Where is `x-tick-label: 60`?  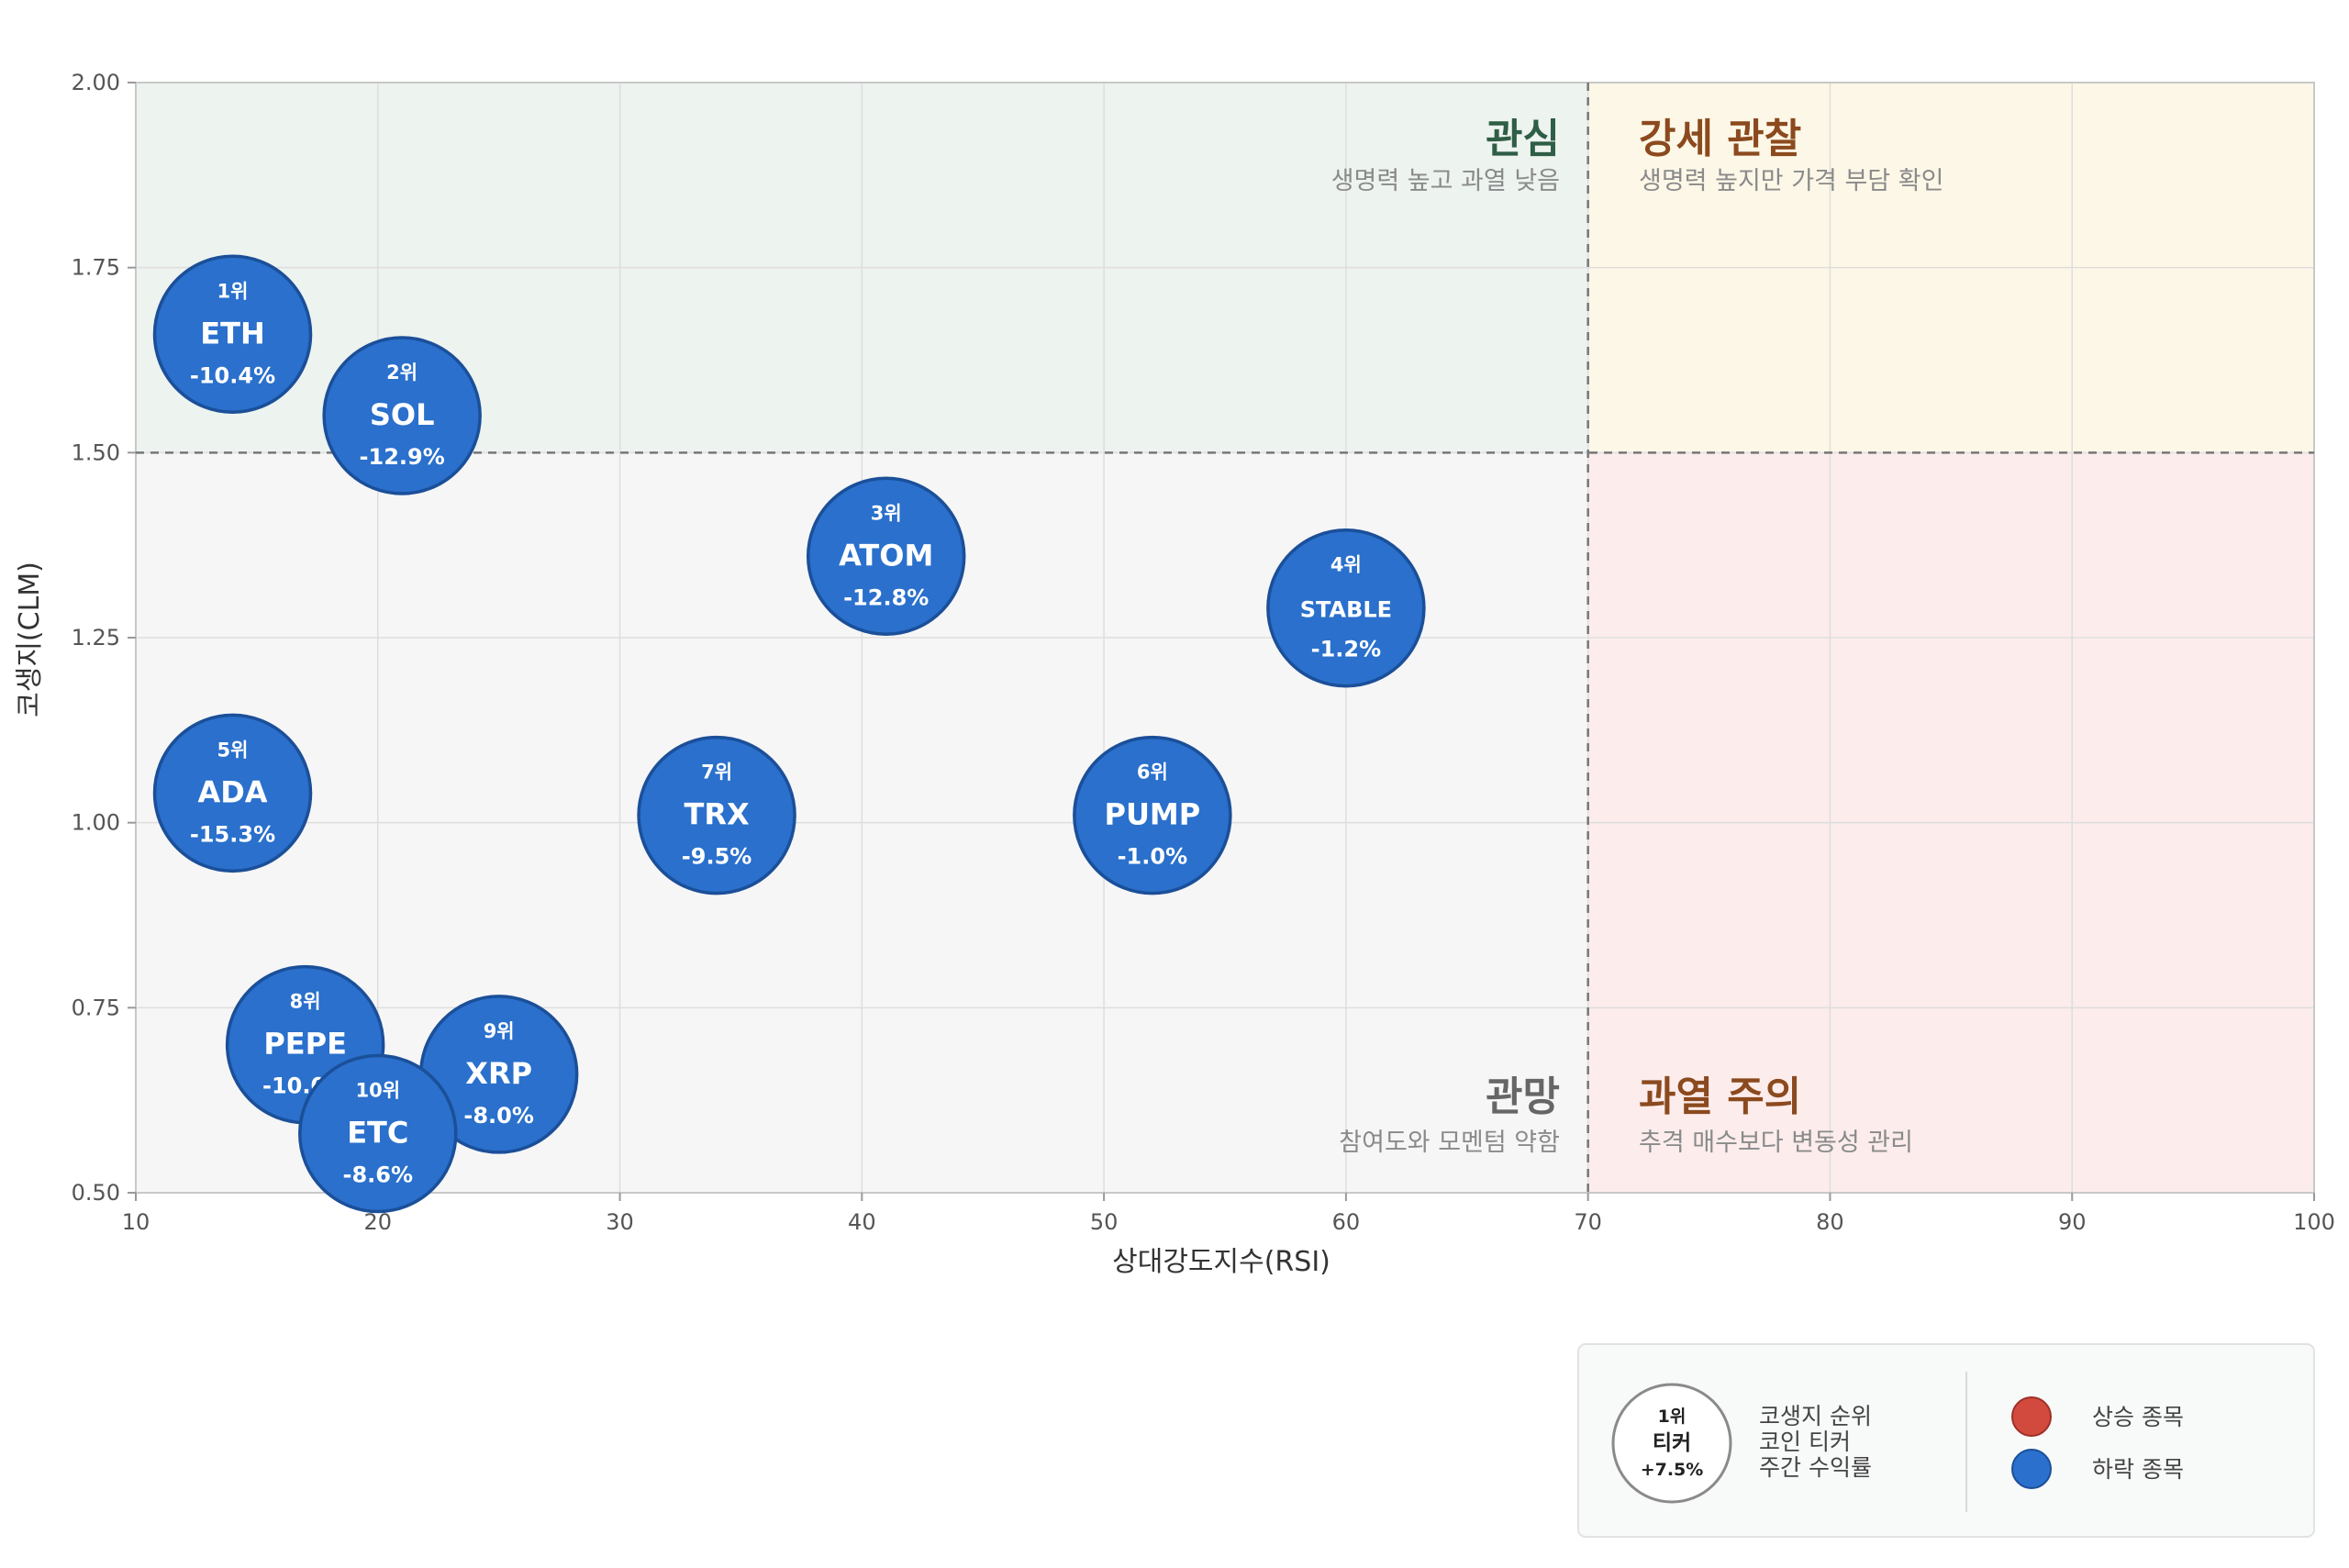
x-tick-label: 60 is located at coordinates (1346, 1222).